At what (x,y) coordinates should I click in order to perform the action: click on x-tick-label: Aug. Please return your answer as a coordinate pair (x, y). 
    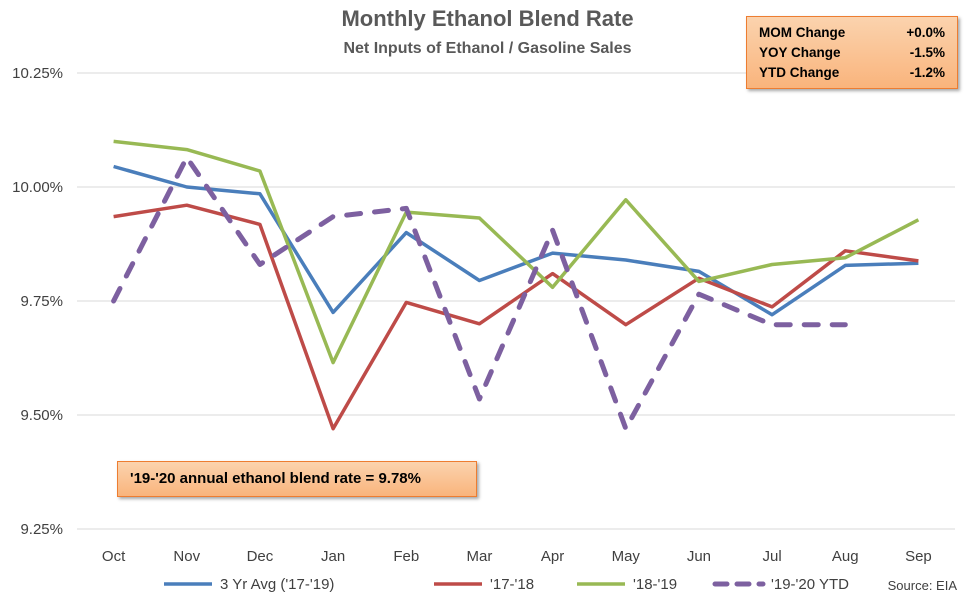
    Looking at the image, I should click on (845, 556).